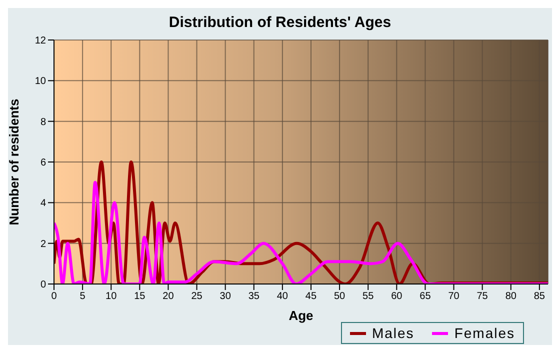  Describe the element at coordinates (311, 296) in the screenshot. I see `x-tick-label: 45` at that location.